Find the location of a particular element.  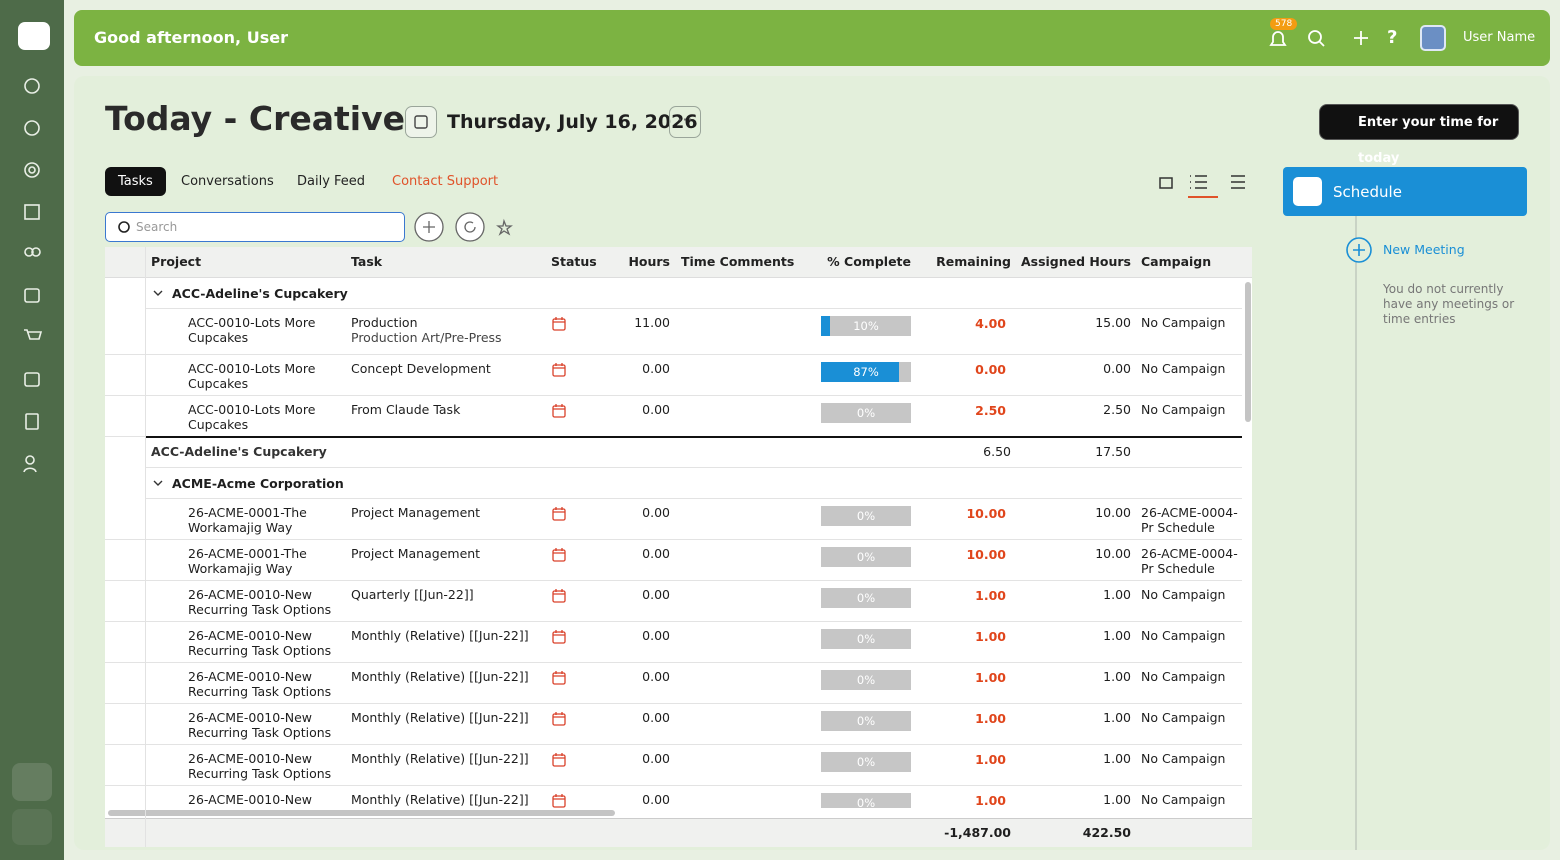

task-cell: Concept Development is located at coordinates (421, 368).